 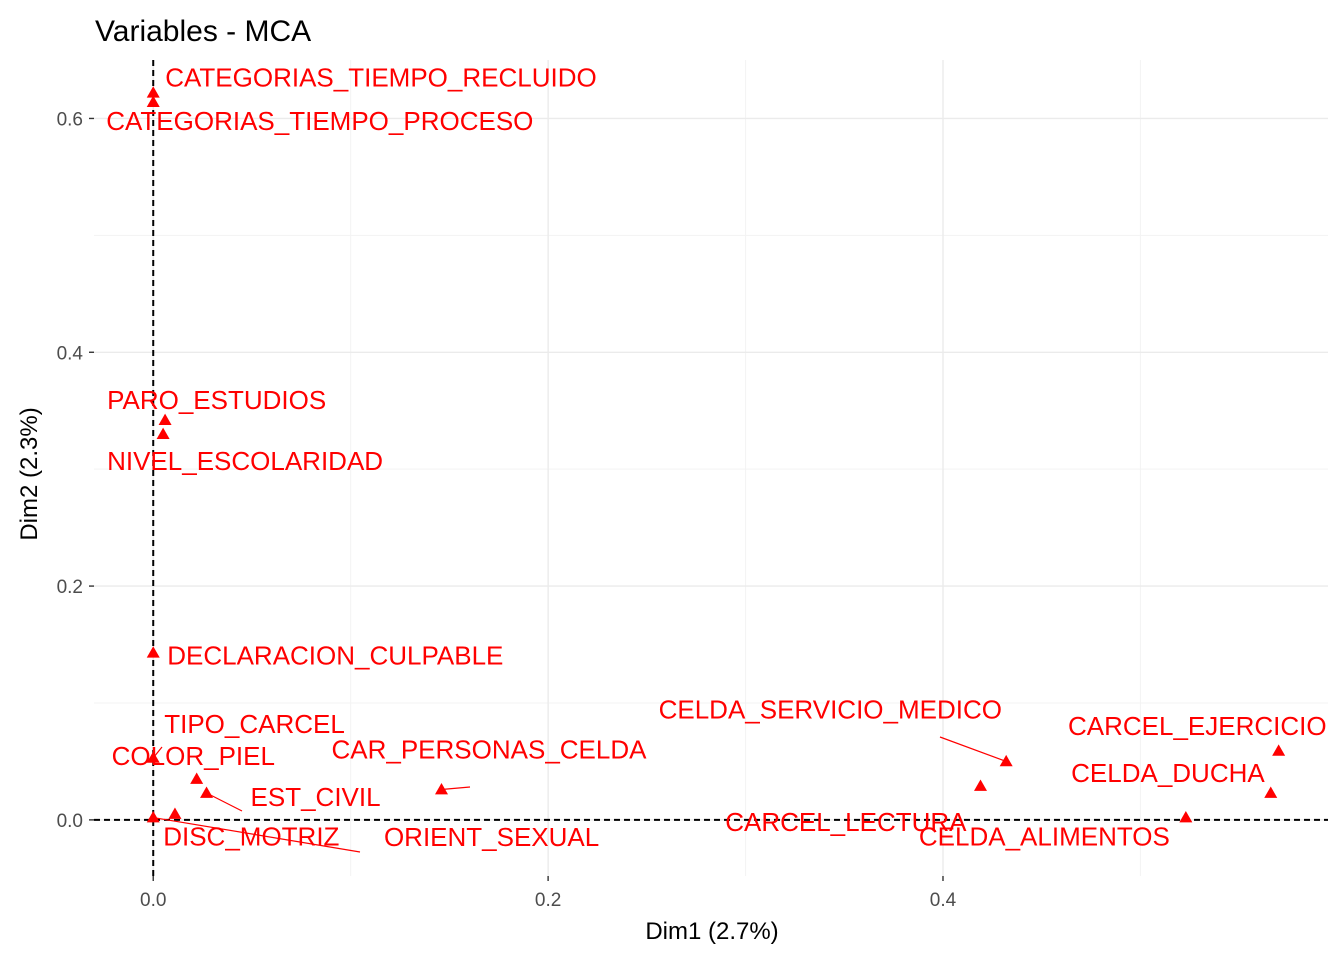 What do you see at coordinates (711, 931) in the screenshot?
I see `x-axis-title: Dim1 (2.7%)` at bounding box center [711, 931].